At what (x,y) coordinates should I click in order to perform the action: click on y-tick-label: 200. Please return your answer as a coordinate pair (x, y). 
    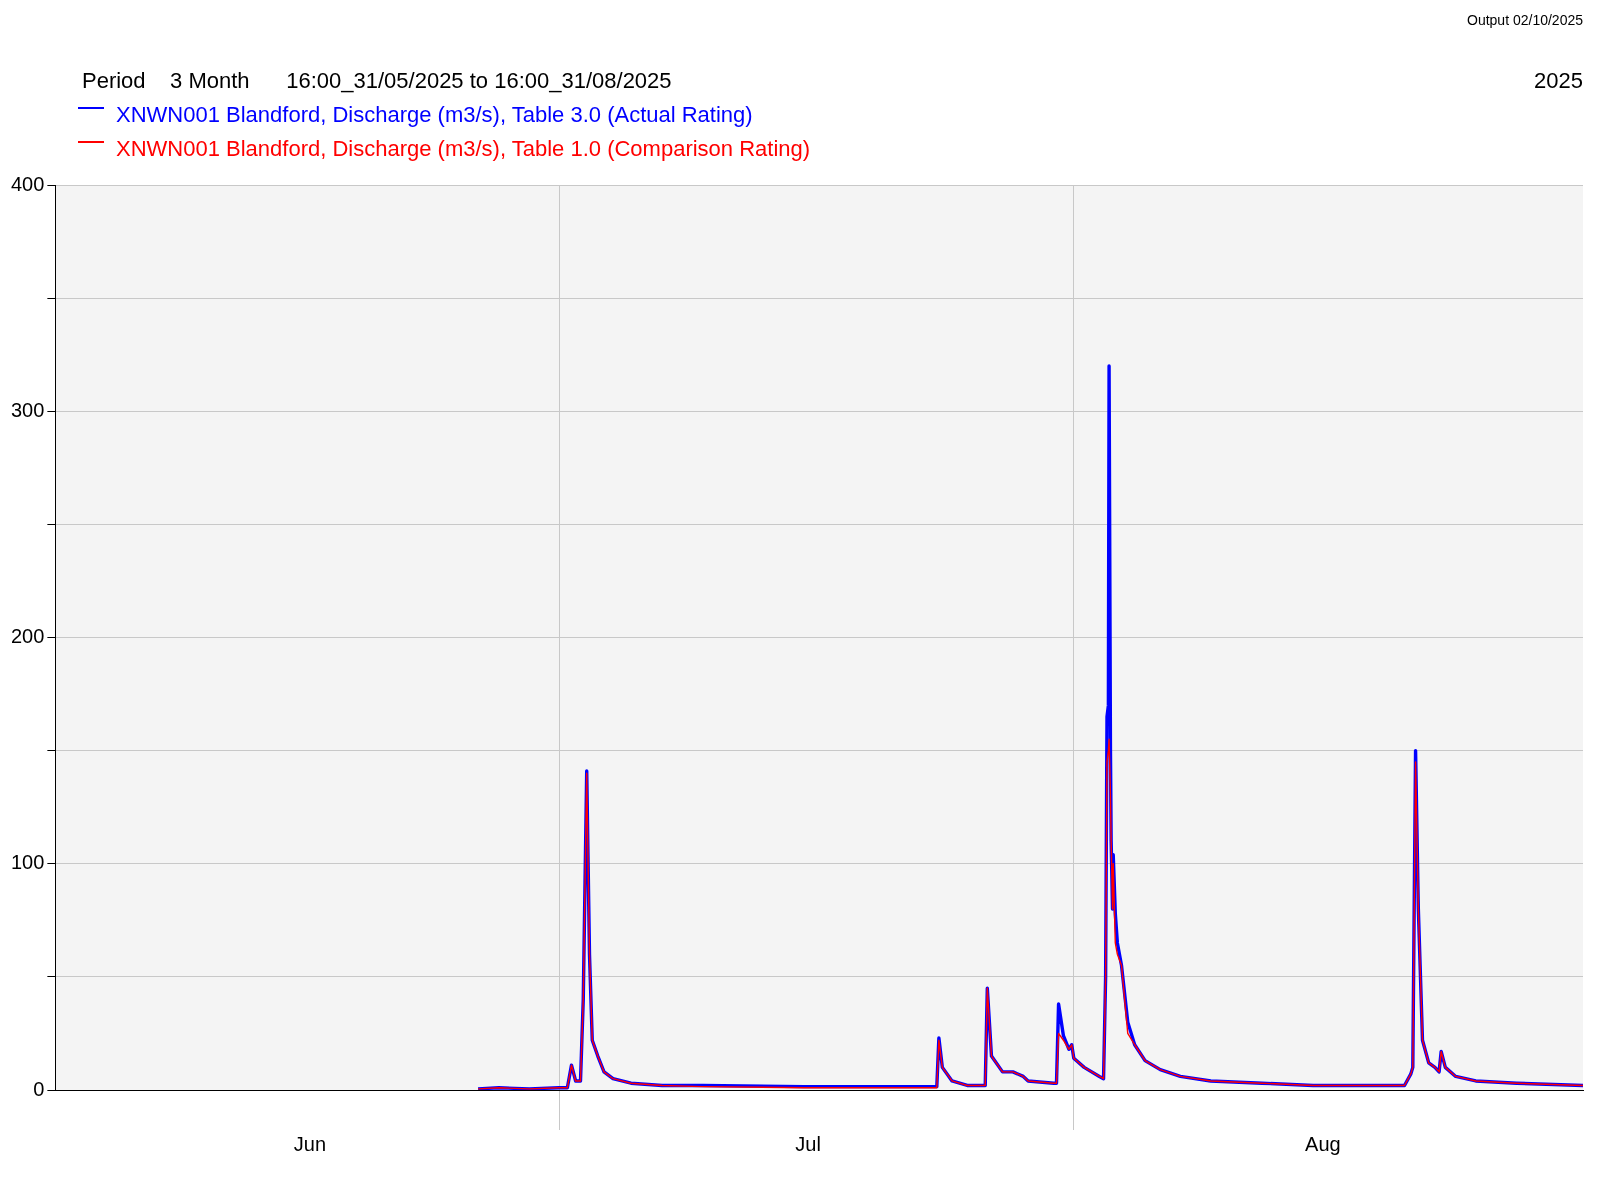
    Looking at the image, I should click on (27, 636).